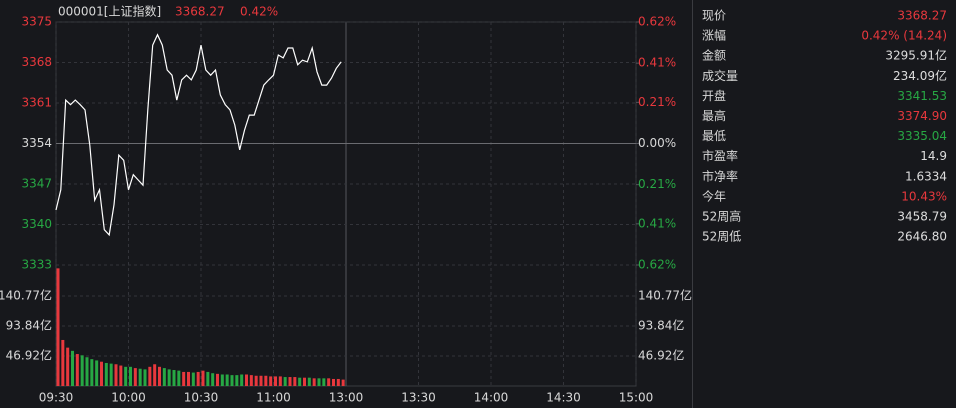  What do you see at coordinates (714, 195) in the screenshot?
I see `info-label: 今年` at bounding box center [714, 195].